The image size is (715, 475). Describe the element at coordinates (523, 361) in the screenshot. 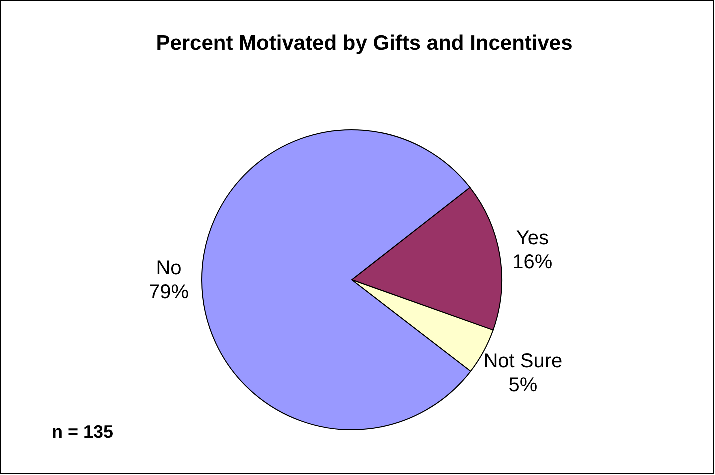

I see `slice-label: Not Sure` at that location.